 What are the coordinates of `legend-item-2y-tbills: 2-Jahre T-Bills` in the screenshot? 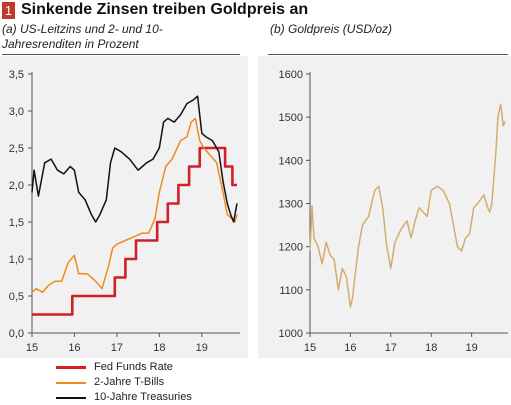 It's located at (124, 382).